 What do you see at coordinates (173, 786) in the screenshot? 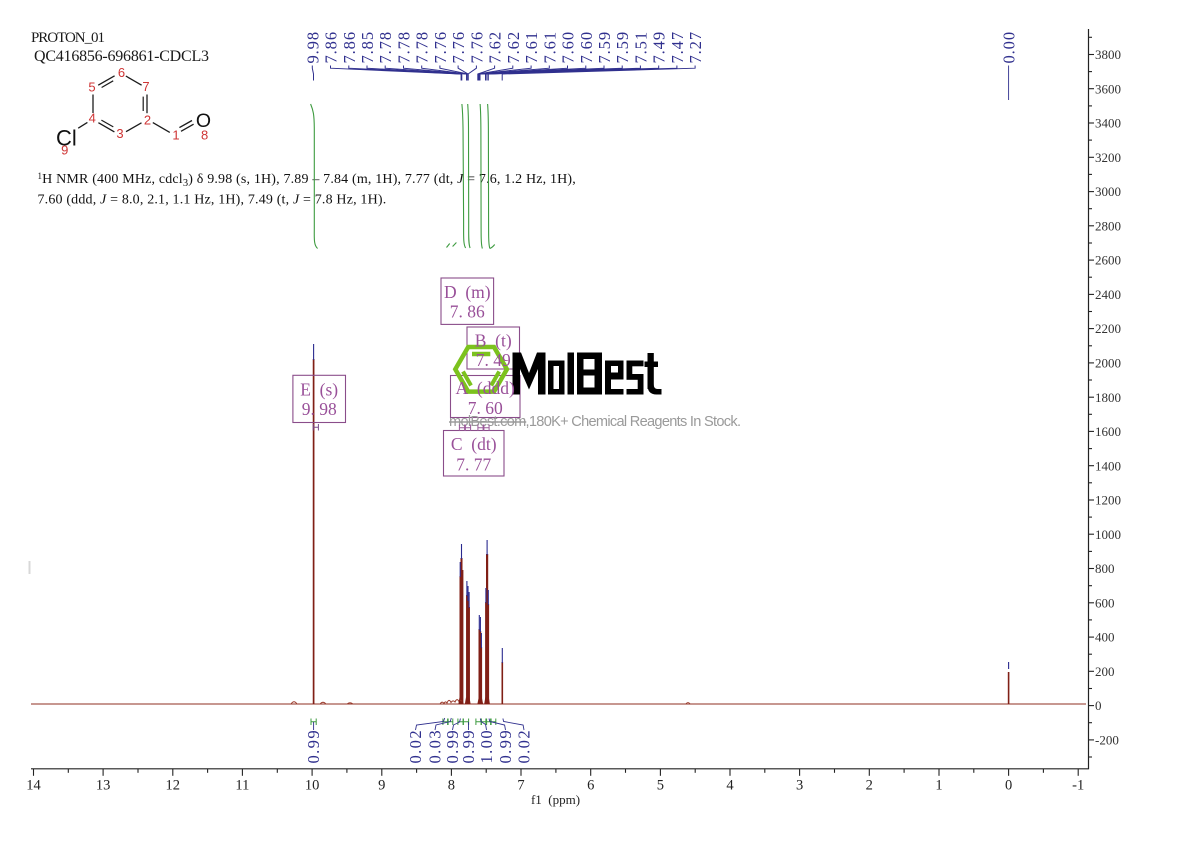
I see `svg-text: 12` at bounding box center [173, 786].